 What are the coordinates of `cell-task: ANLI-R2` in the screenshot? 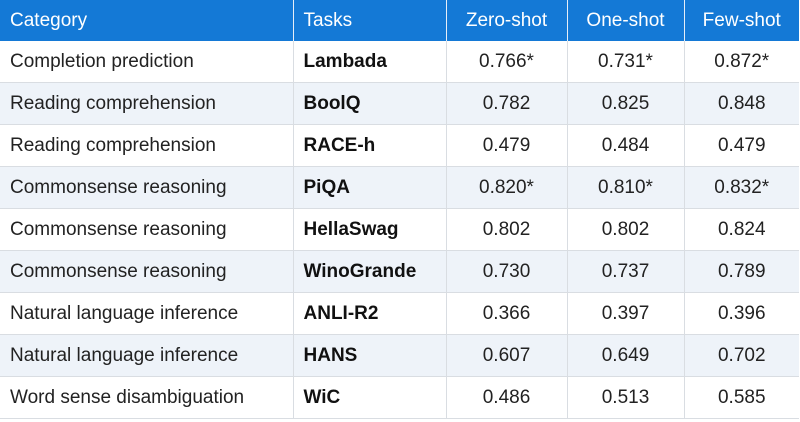 It's located at (370, 313).